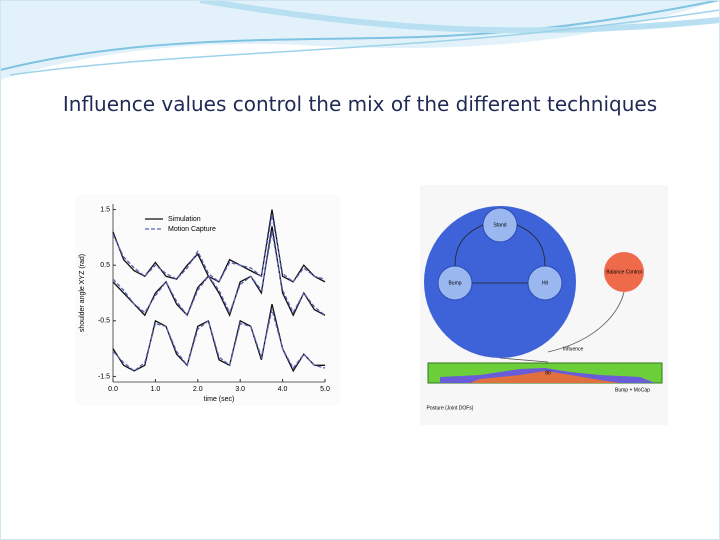  Describe the element at coordinates (573, 349) in the screenshot. I see `influence-label: Influence` at that location.